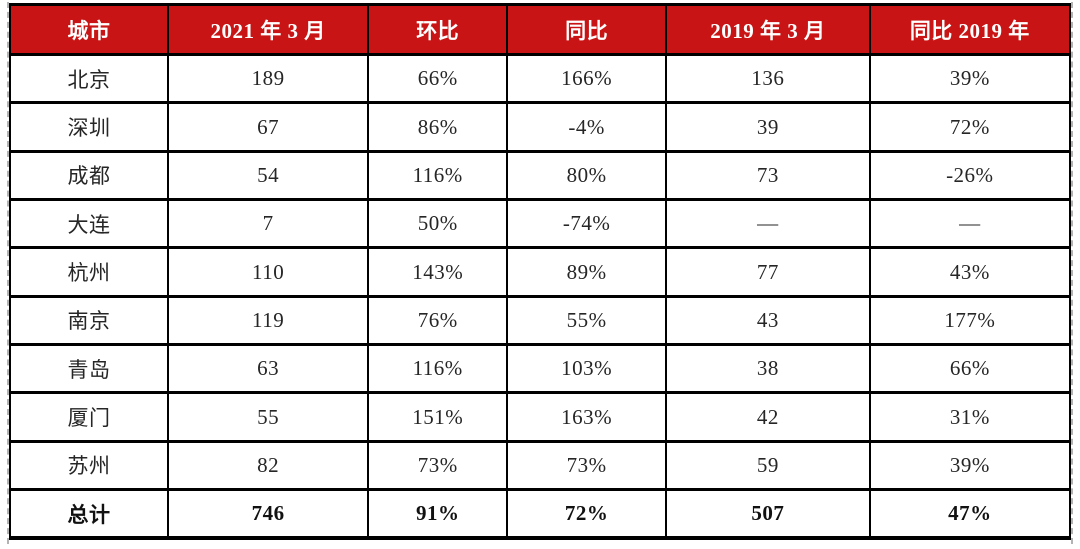 The image size is (1080, 549). Describe the element at coordinates (268, 78) in the screenshot. I see `cell-value: 189` at that location.